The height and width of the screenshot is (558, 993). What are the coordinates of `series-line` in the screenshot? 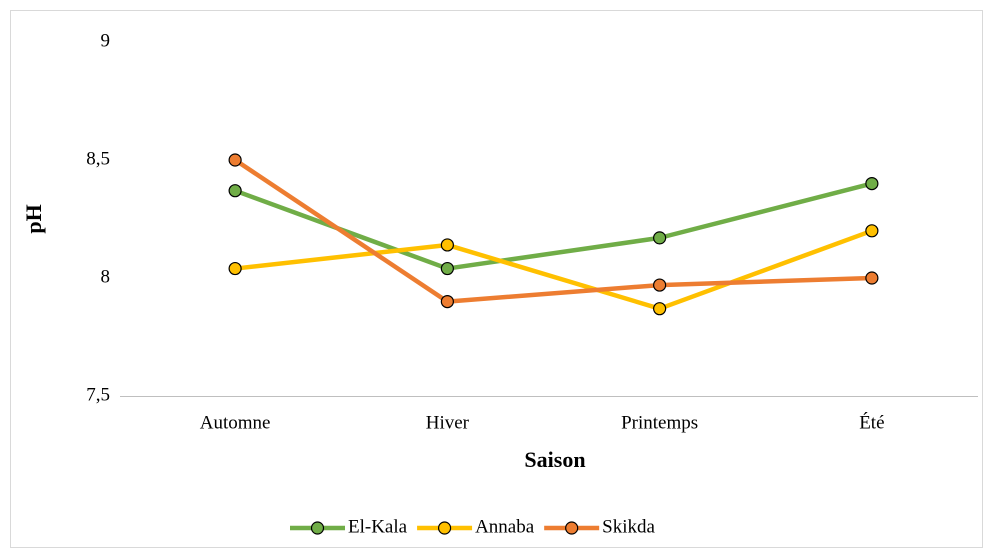 It's located at (553, 269).